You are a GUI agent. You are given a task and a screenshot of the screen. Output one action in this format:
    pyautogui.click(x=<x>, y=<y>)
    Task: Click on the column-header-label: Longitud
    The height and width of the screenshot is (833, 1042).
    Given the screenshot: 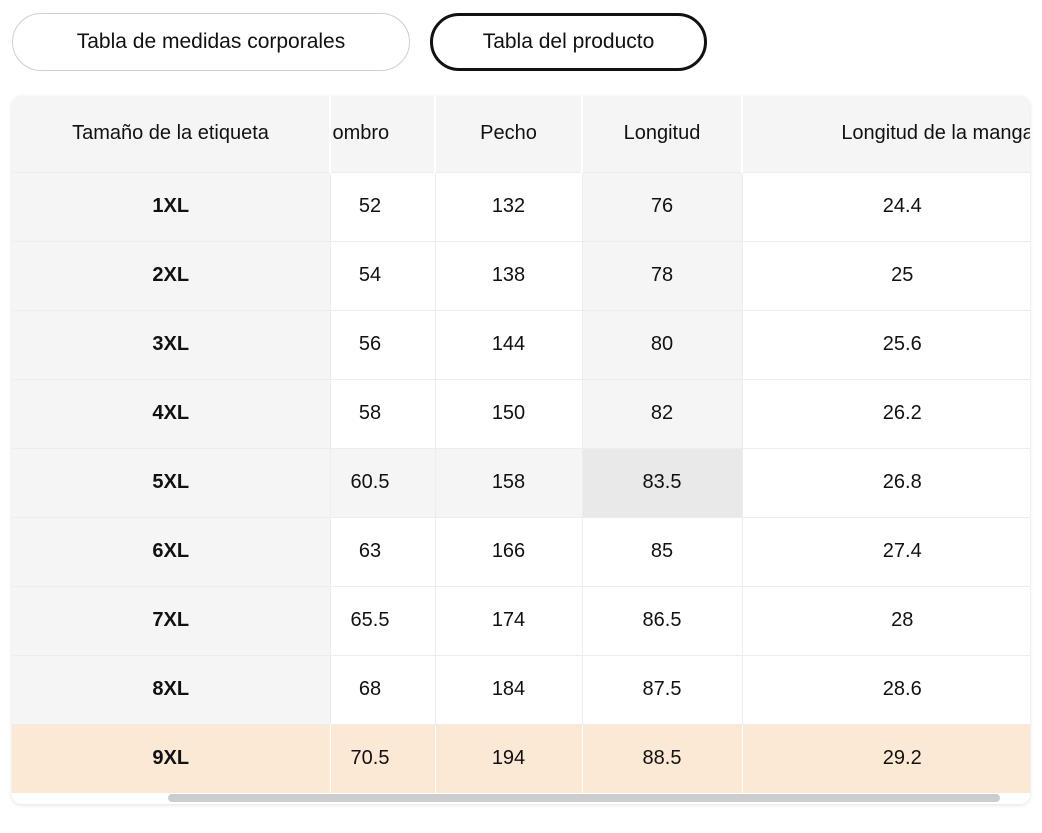 What is the action you would take?
    pyautogui.click(x=662, y=133)
    